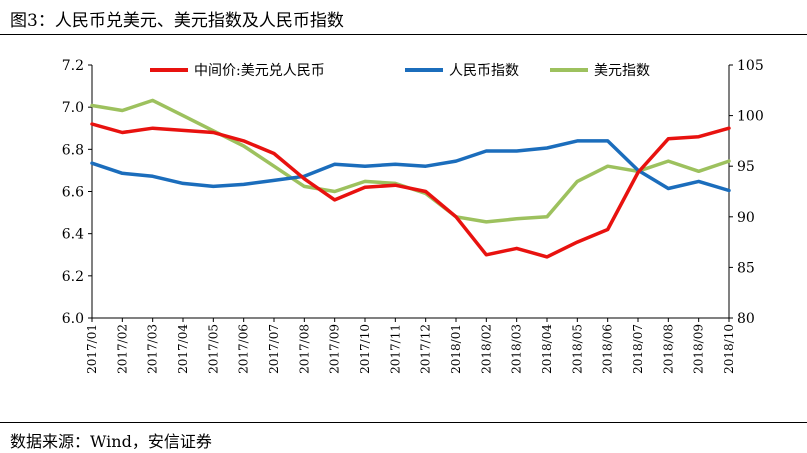  What do you see at coordinates (426, 349) in the screenshot?
I see `x-axis-tick-label: 2017/12` at bounding box center [426, 349].